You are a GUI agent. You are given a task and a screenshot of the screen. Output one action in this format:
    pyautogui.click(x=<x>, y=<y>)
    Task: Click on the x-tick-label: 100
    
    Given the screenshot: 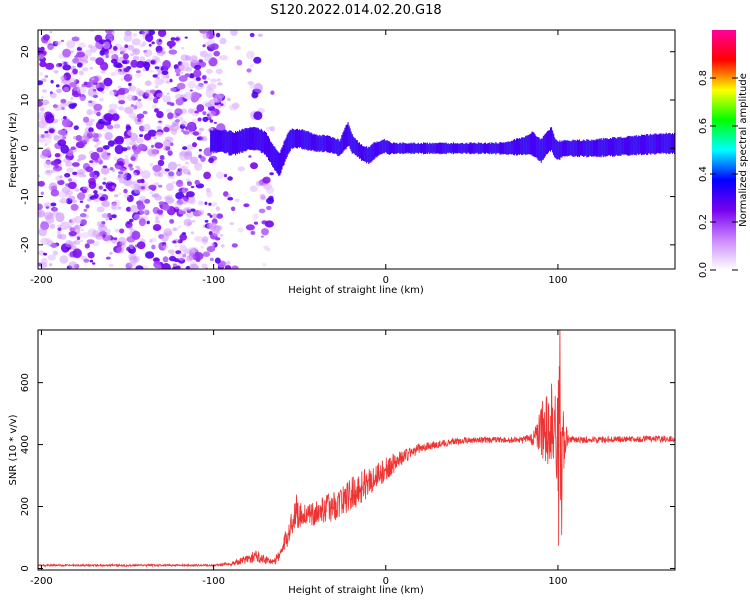 What is the action you would take?
    pyautogui.click(x=557, y=581)
    